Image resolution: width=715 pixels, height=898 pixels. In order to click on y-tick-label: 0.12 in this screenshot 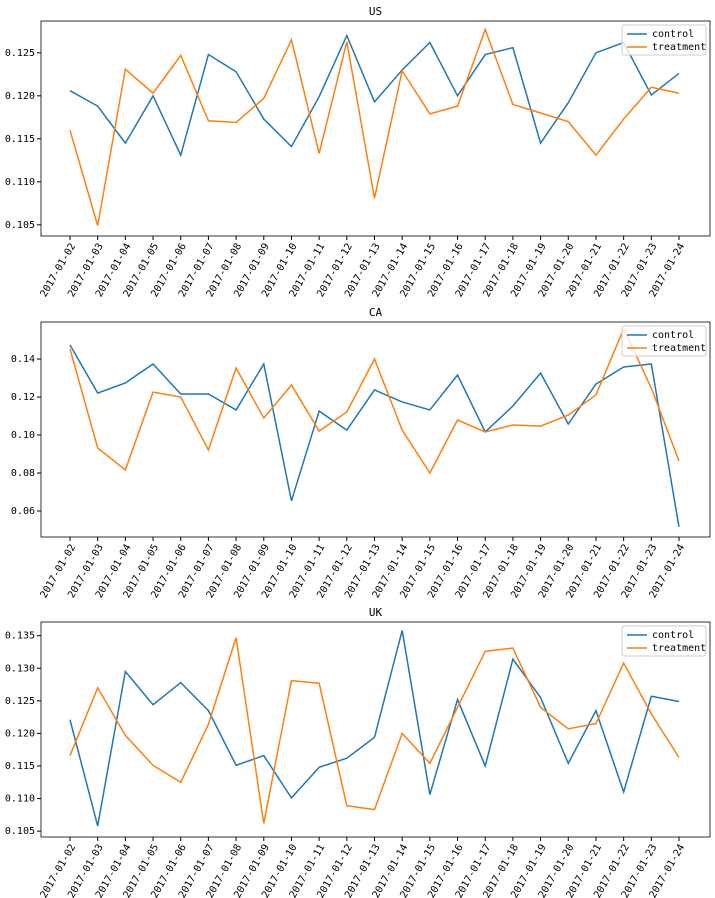, I will do `click(23, 397)`.